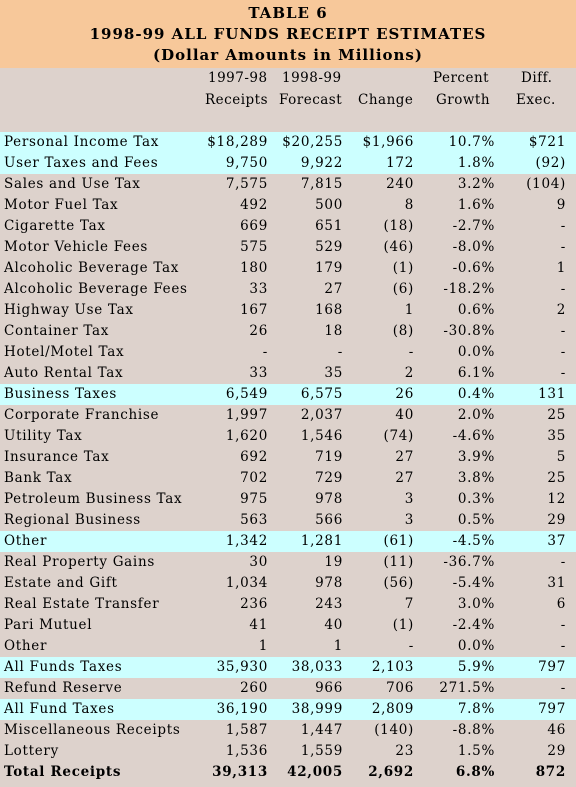 Image resolution: width=576 pixels, height=787 pixels. What do you see at coordinates (556, 415) in the screenshot?
I see `diff-exec-cell: 25` at bounding box center [556, 415].